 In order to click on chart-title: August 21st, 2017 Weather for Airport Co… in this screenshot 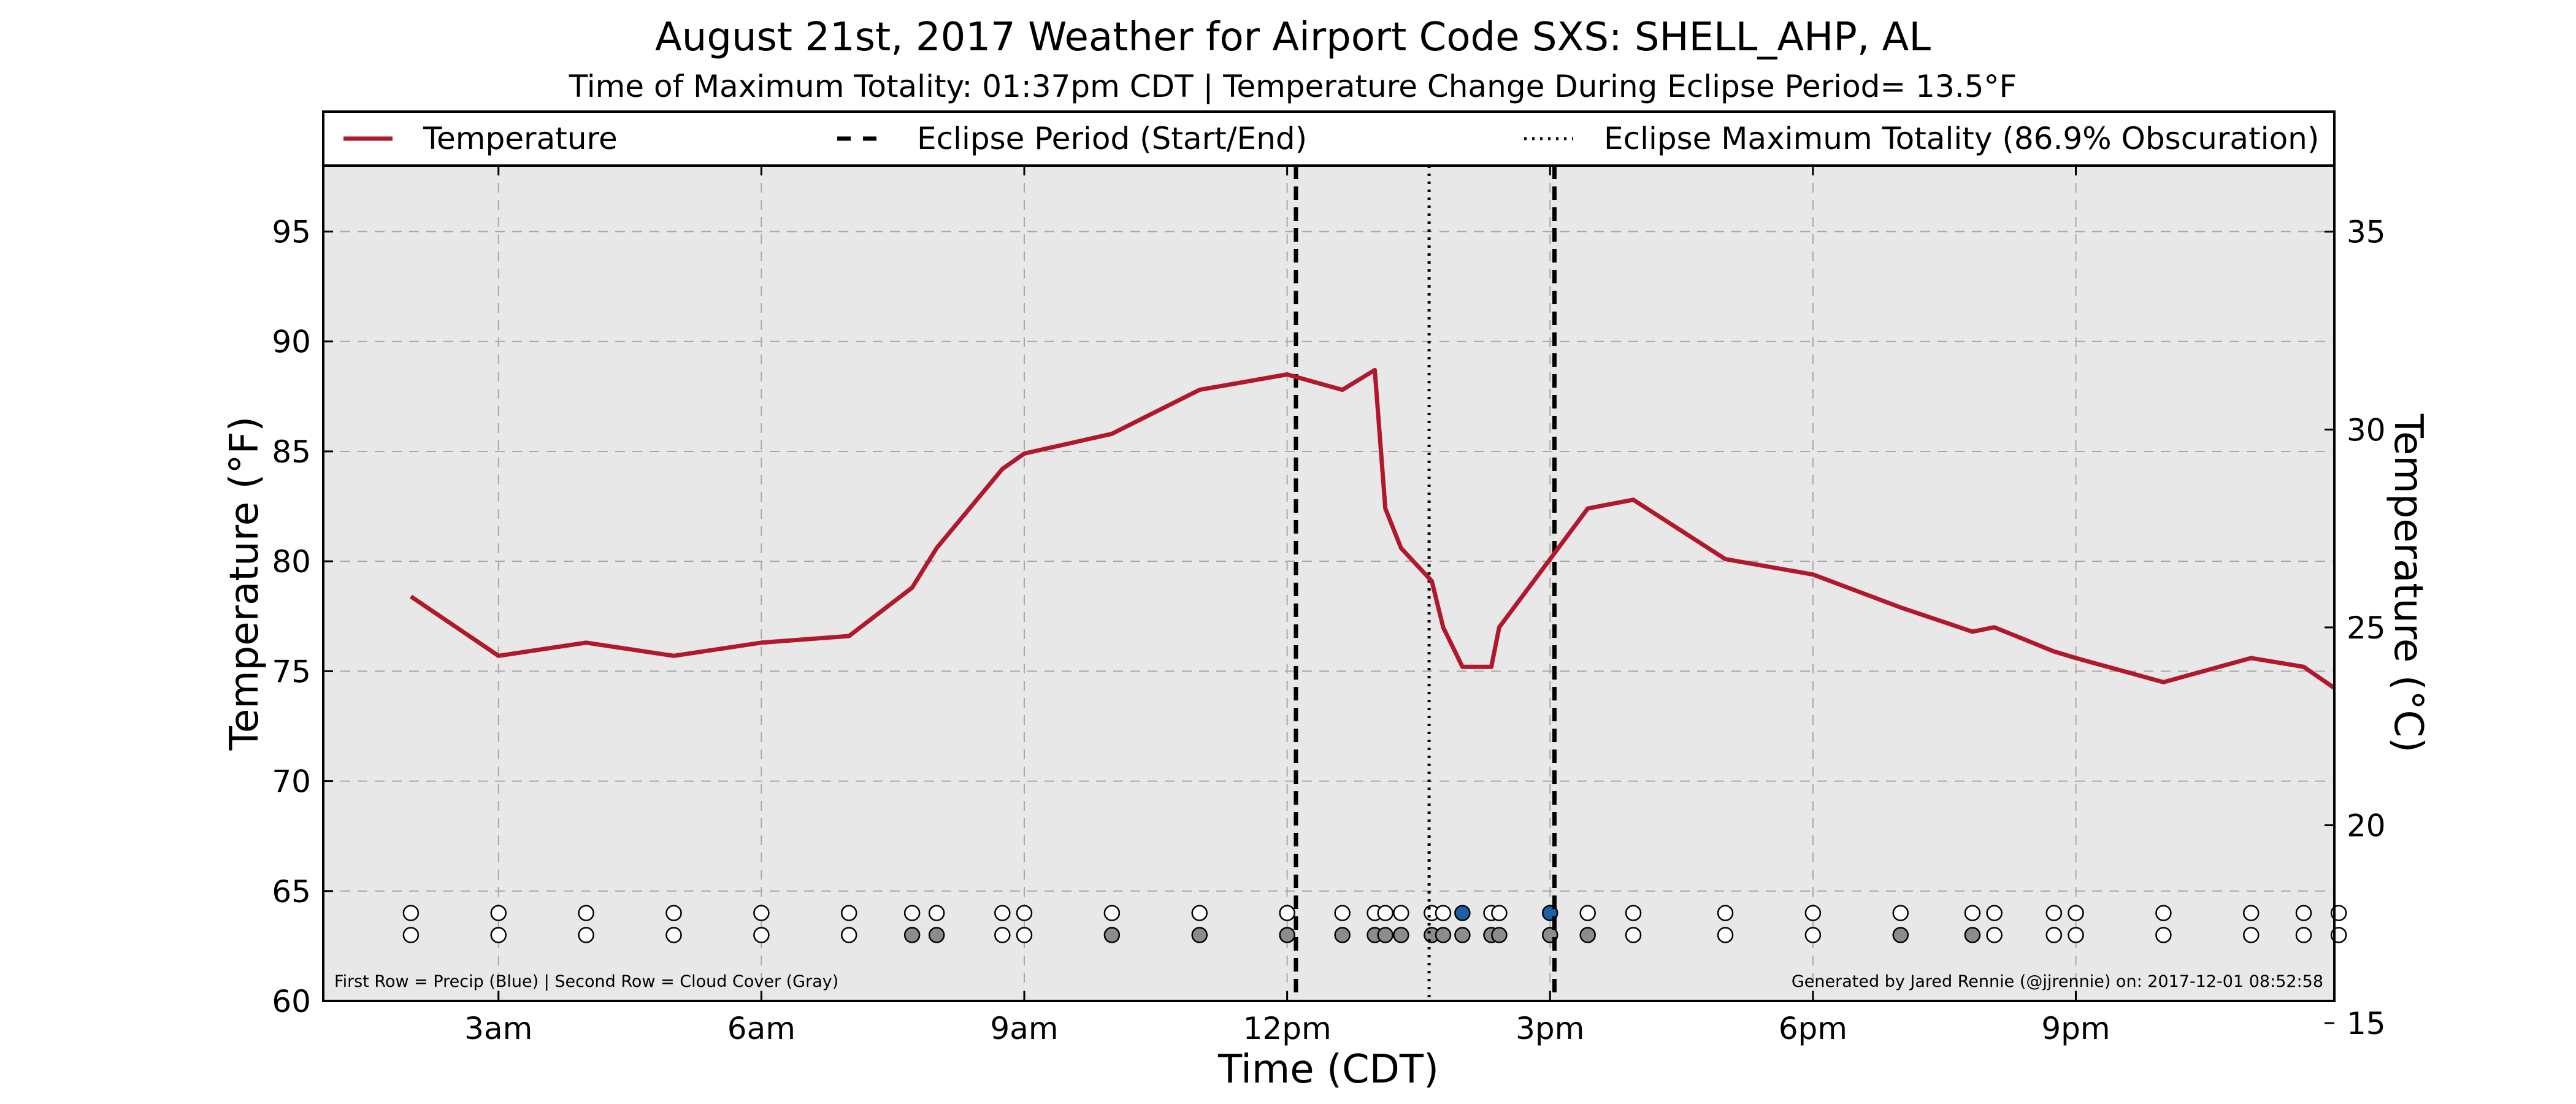, I will do `click(1293, 37)`.